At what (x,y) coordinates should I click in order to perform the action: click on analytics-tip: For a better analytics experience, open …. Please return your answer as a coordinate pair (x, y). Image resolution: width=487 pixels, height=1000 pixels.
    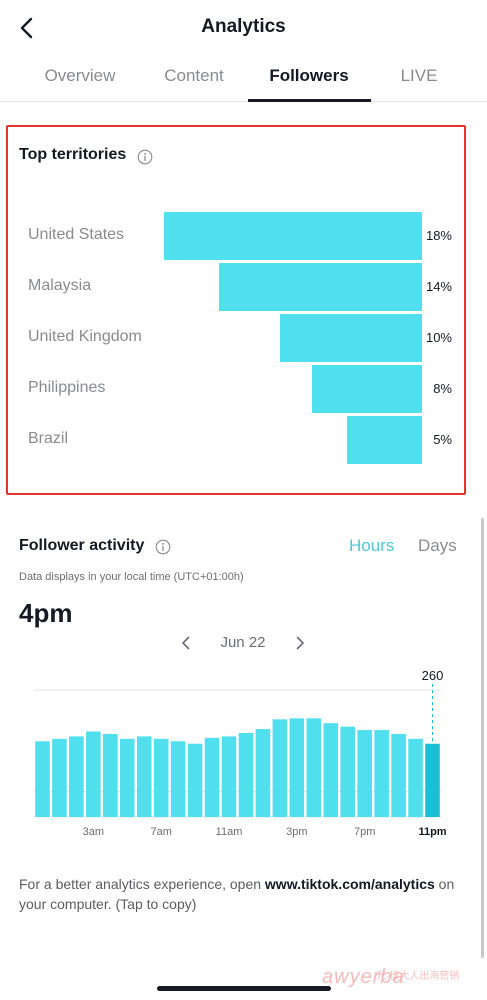
    Looking at the image, I should click on (244, 894).